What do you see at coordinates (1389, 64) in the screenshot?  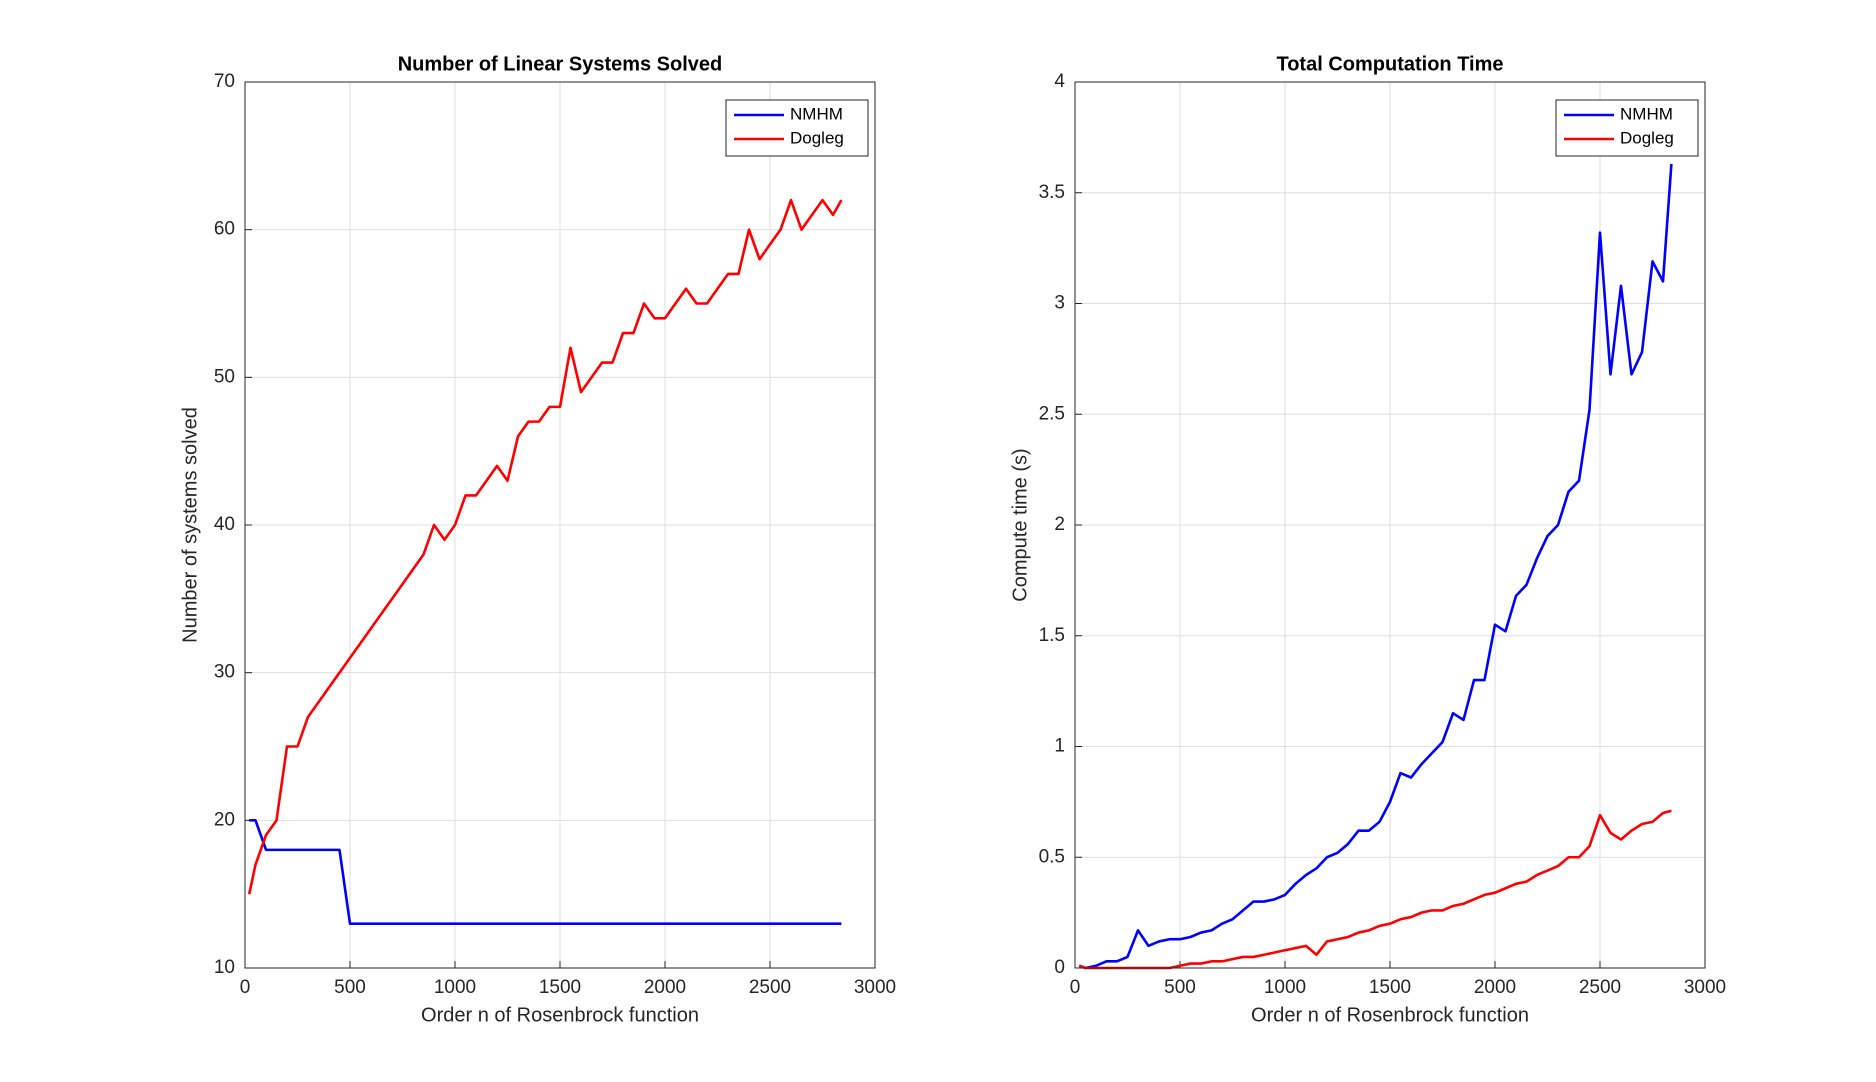 I see `chart-title: Total Computation Time` at bounding box center [1389, 64].